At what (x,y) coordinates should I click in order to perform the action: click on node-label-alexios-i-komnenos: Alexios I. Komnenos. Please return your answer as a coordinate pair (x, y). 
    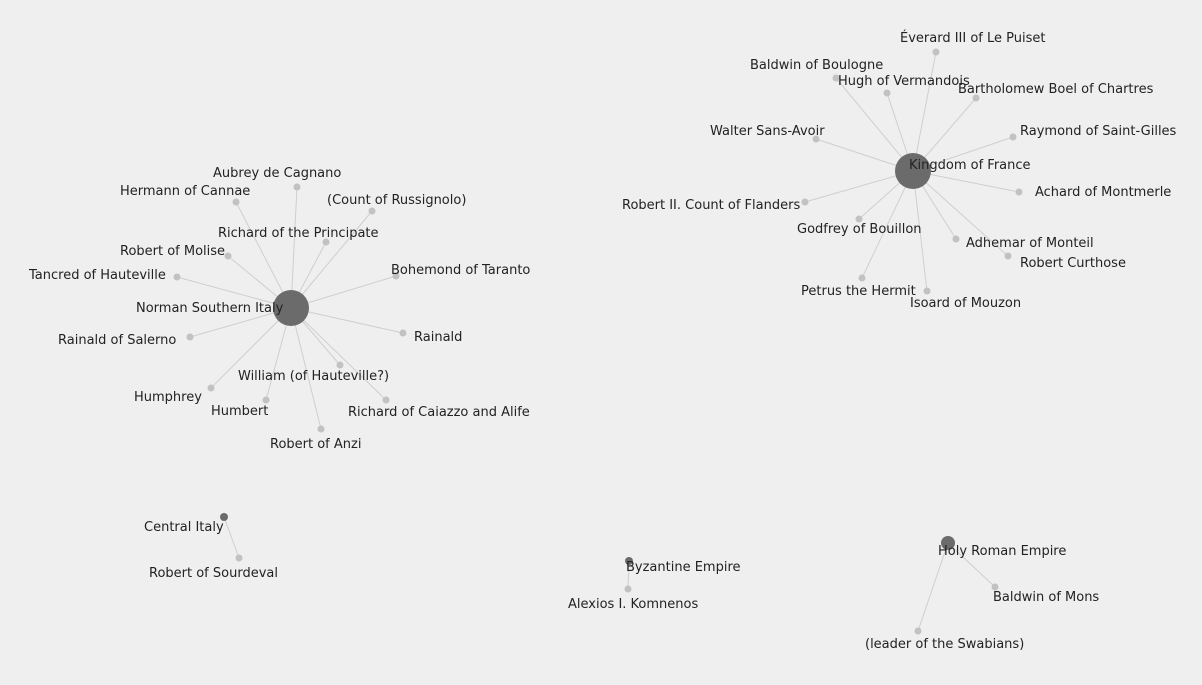
    Looking at the image, I should click on (633, 604).